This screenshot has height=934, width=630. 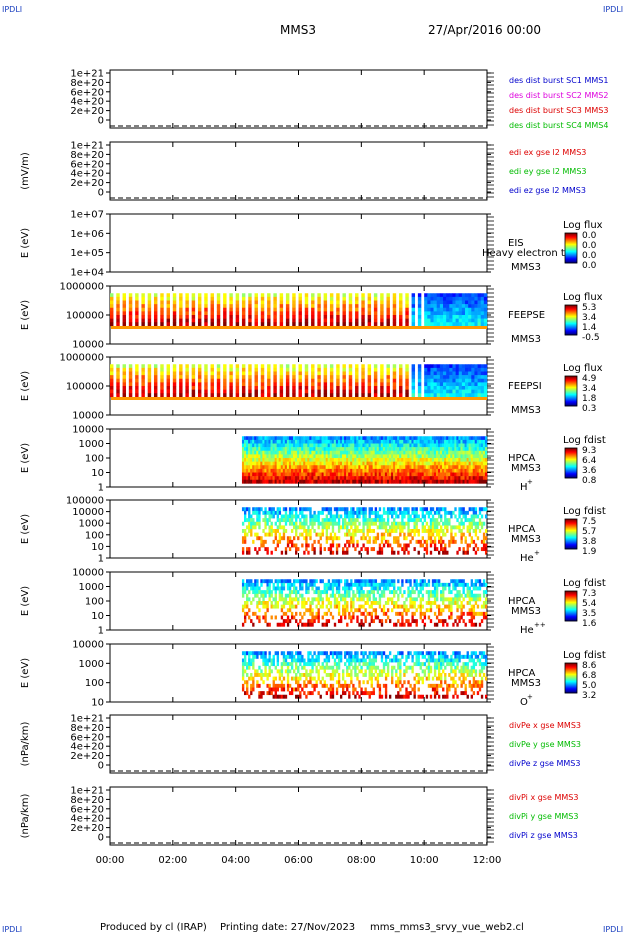 What do you see at coordinates (85, 316) in the screenshot?
I see `y-tick-label: 100000` at bounding box center [85, 316].